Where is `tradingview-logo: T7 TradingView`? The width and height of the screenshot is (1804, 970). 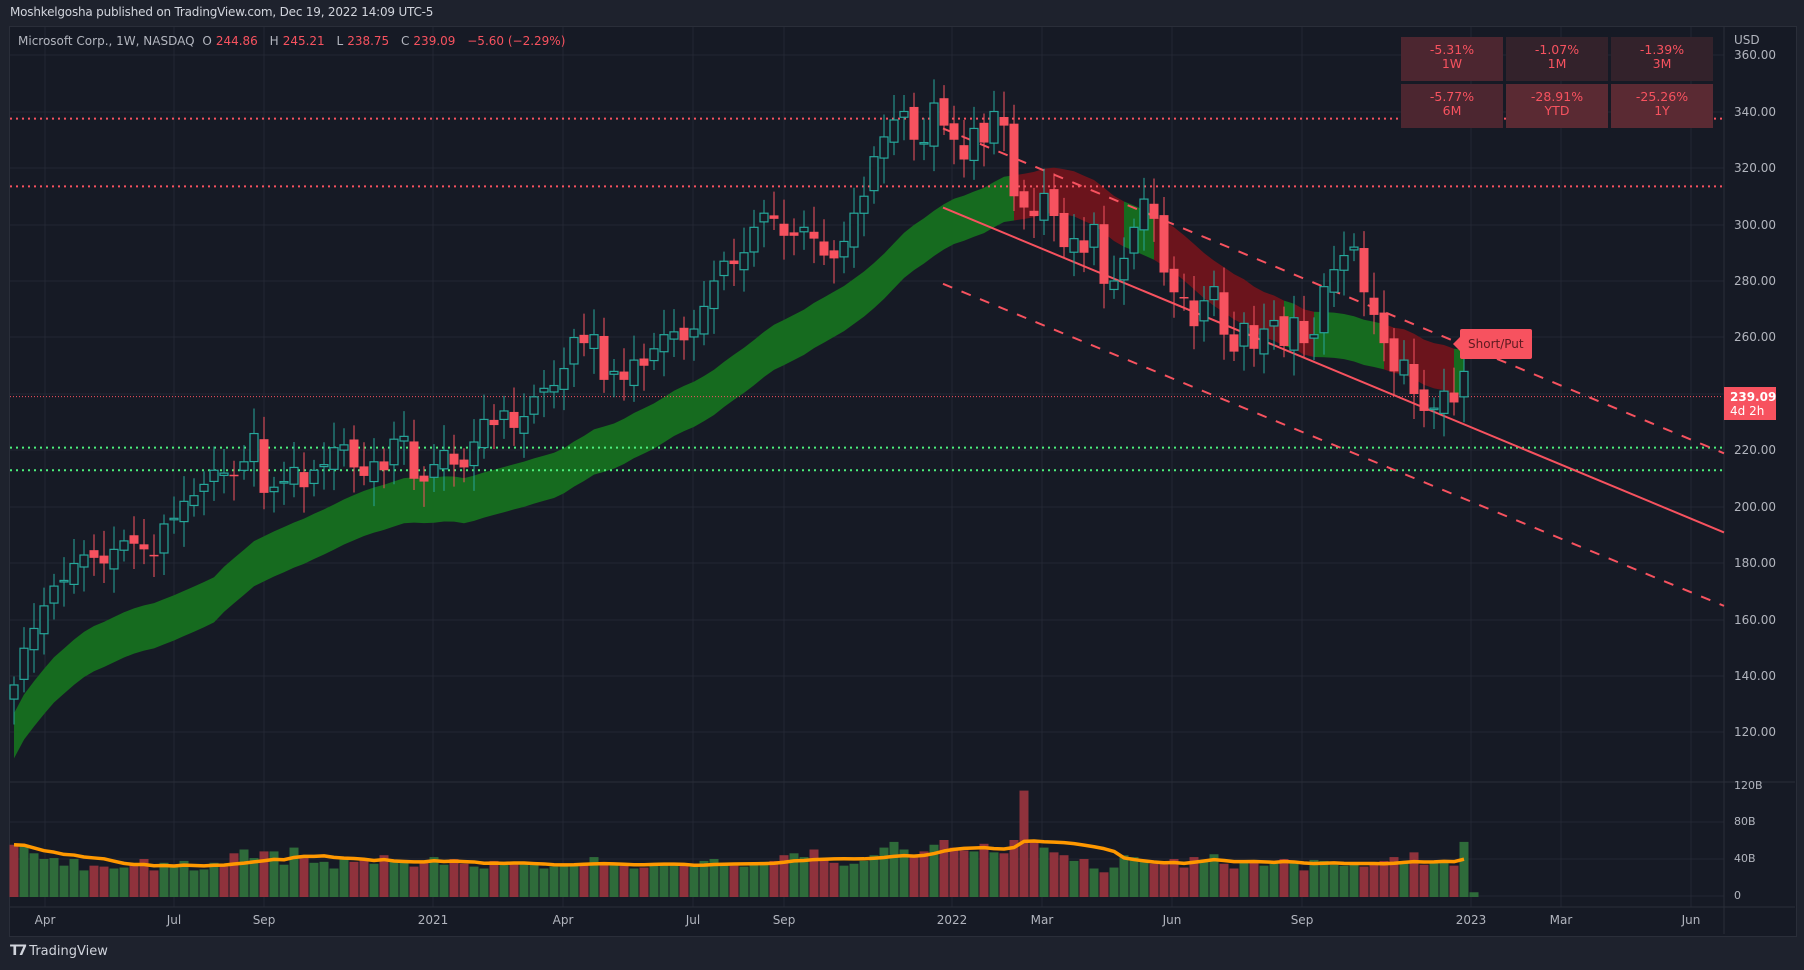 tradingview-logo: T7 TradingView is located at coordinates (59, 951).